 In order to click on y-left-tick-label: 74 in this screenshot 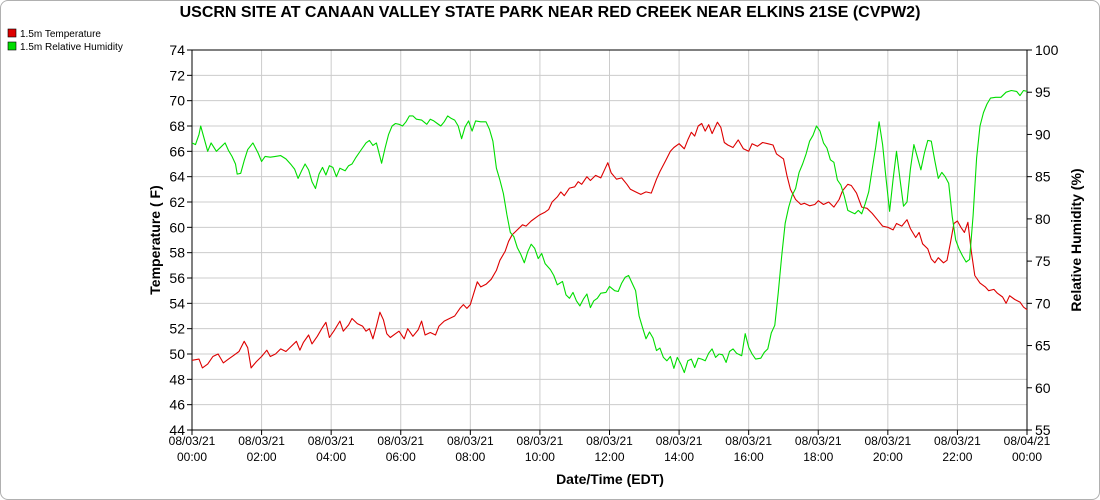, I will do `click(177, 50)`.